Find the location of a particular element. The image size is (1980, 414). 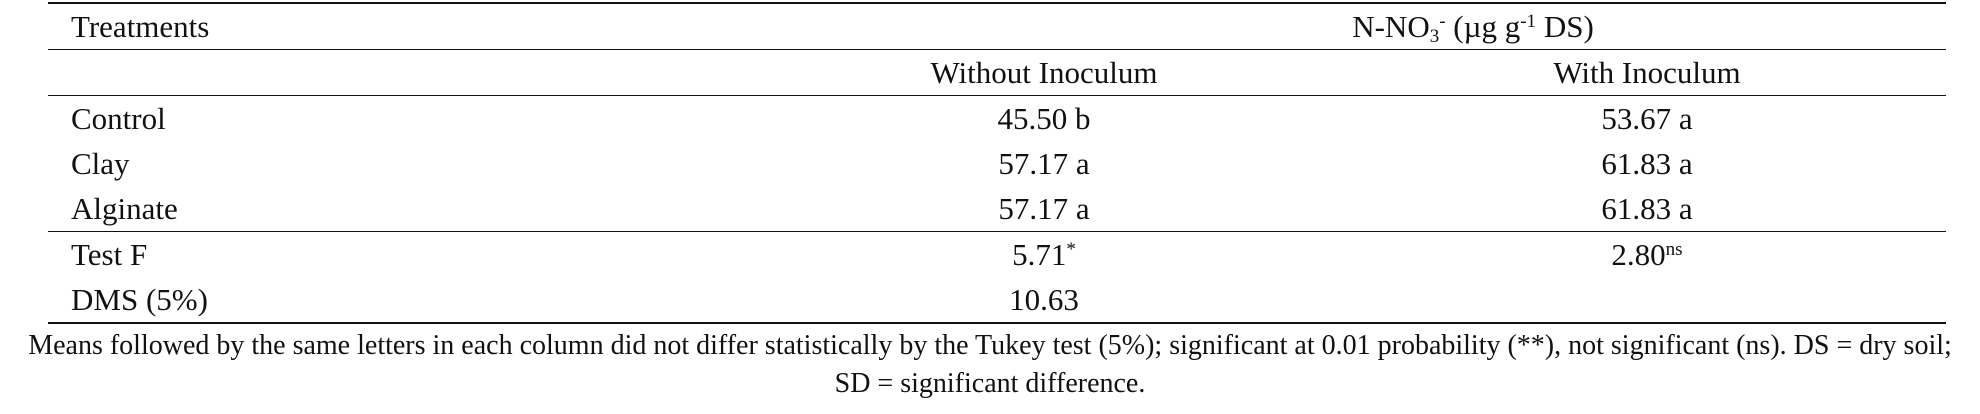

significance: ns is located at coordinates (1674, 249).